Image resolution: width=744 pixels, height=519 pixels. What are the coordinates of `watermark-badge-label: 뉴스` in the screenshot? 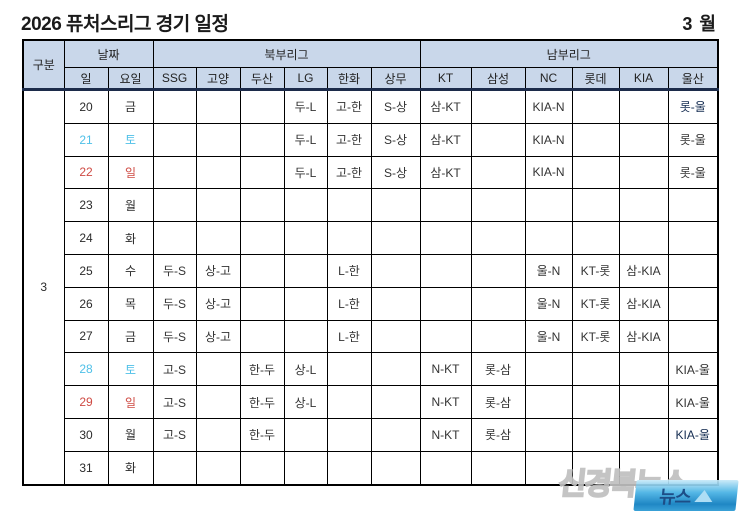 It's located at (675, 496).